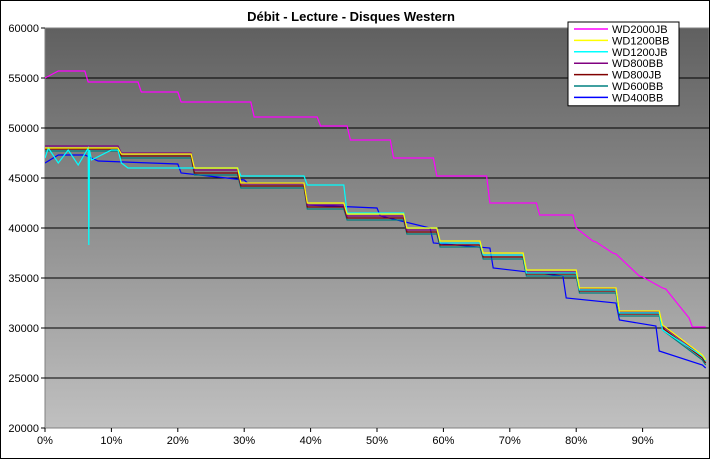  What do you see at coordinates (23, 179) in the screenshot?
I see `y-tick-label: 45000` at bounding box center [23, 179].